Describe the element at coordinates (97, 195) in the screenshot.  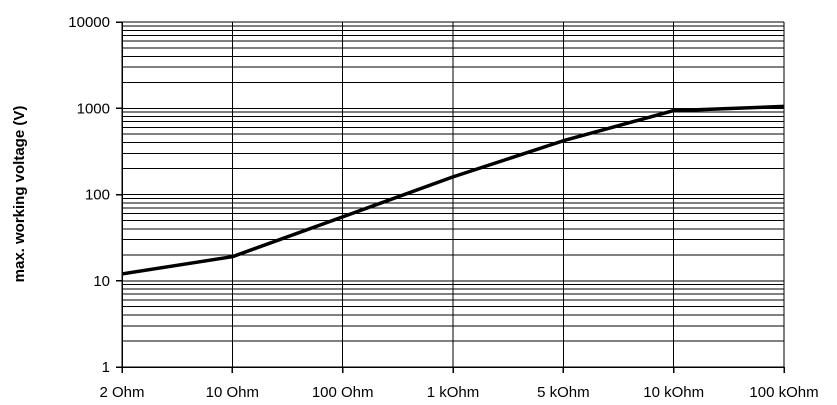
I see `y-tick-label: 100` at that location.